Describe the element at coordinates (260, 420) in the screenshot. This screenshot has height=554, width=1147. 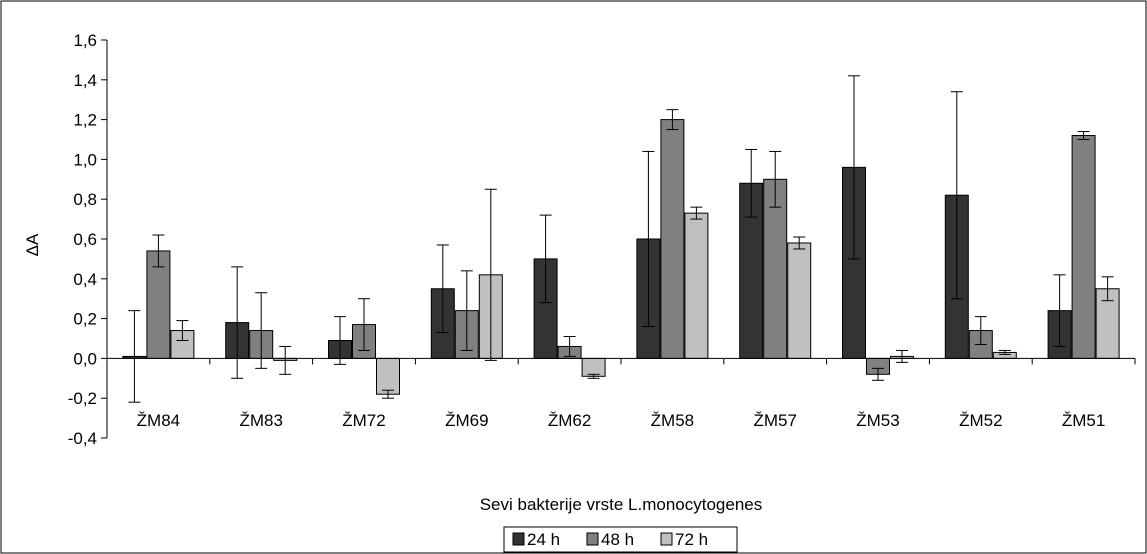
I see `x-tick-label: ŽM83` at that location.